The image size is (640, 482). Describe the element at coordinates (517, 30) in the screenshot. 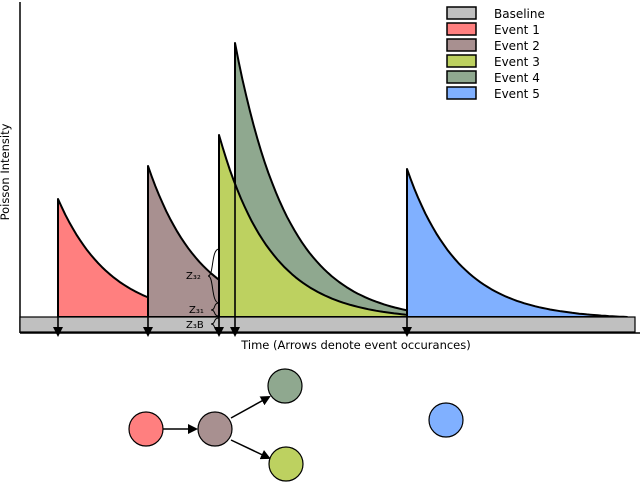

I see `legend-label-event-1: Event 1` at that location.